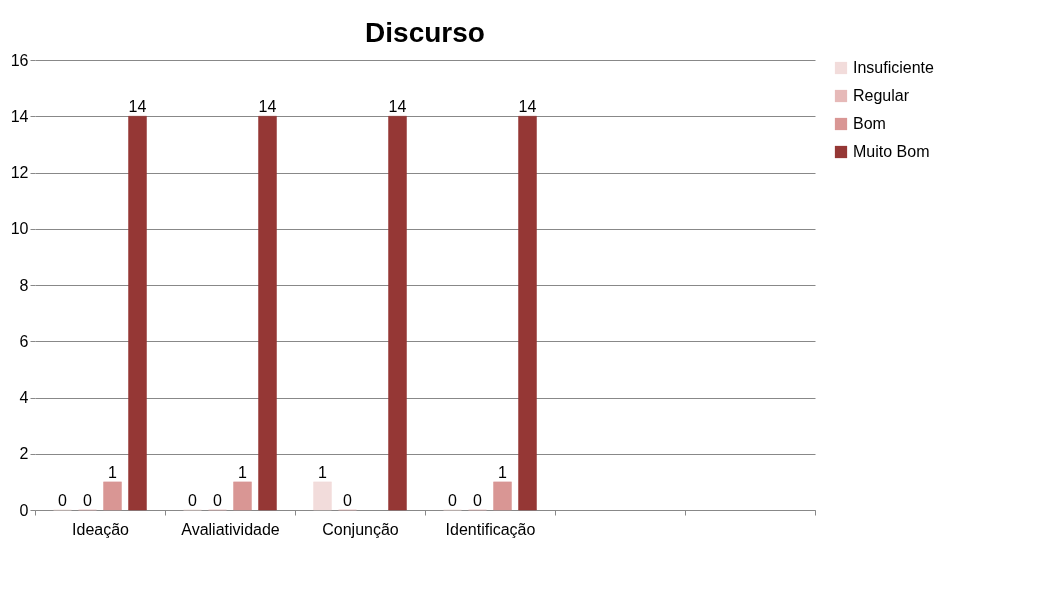 The width and height of the screenshot is (1063, 595). What do you see at coordinates (881, 95) in the screenshot?
I see `legend-label: Regular` at bounding box center [881, 95].